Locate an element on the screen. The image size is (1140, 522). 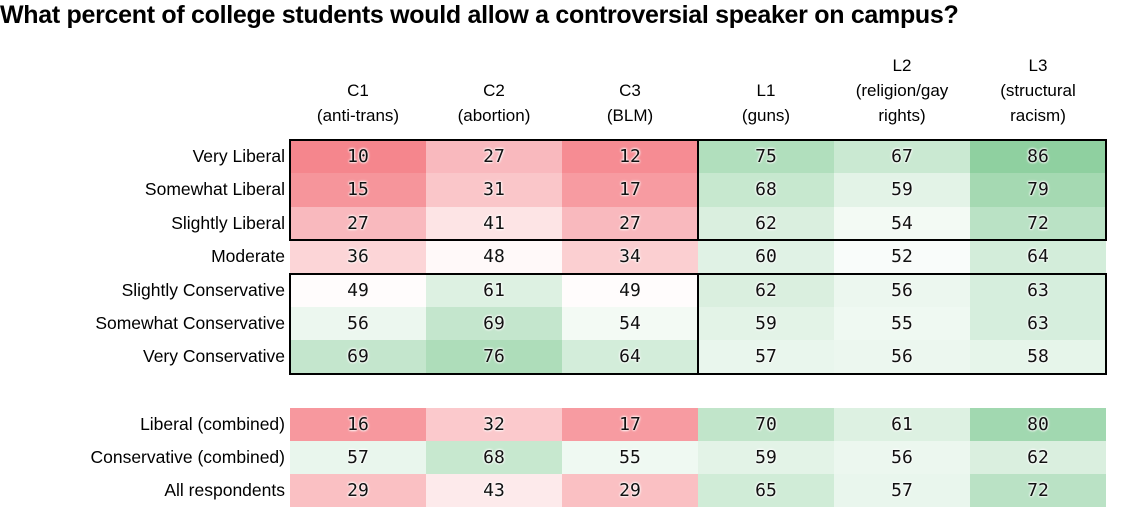
heatmap-cell: 79 is located at coordinates (1038, 190).